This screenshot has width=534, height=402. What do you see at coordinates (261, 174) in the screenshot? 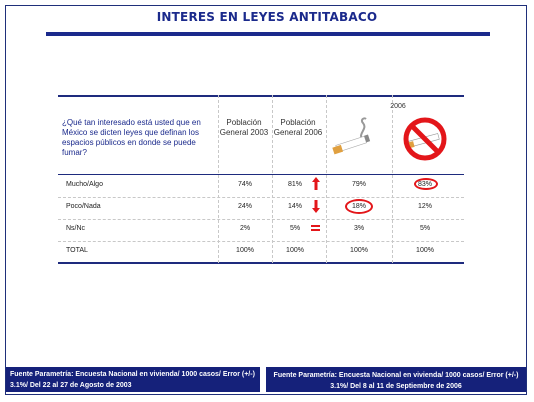
I see `table-header-rule` at bounding box center [261, 174].